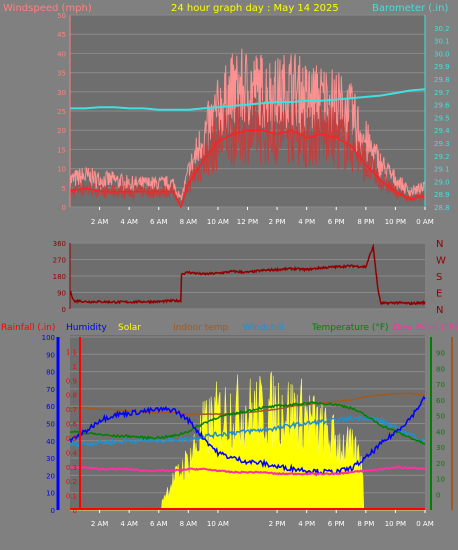 This screenshot has height=550, width=458. I want to click on humidity-tick-label: 40, so click(50, 442).